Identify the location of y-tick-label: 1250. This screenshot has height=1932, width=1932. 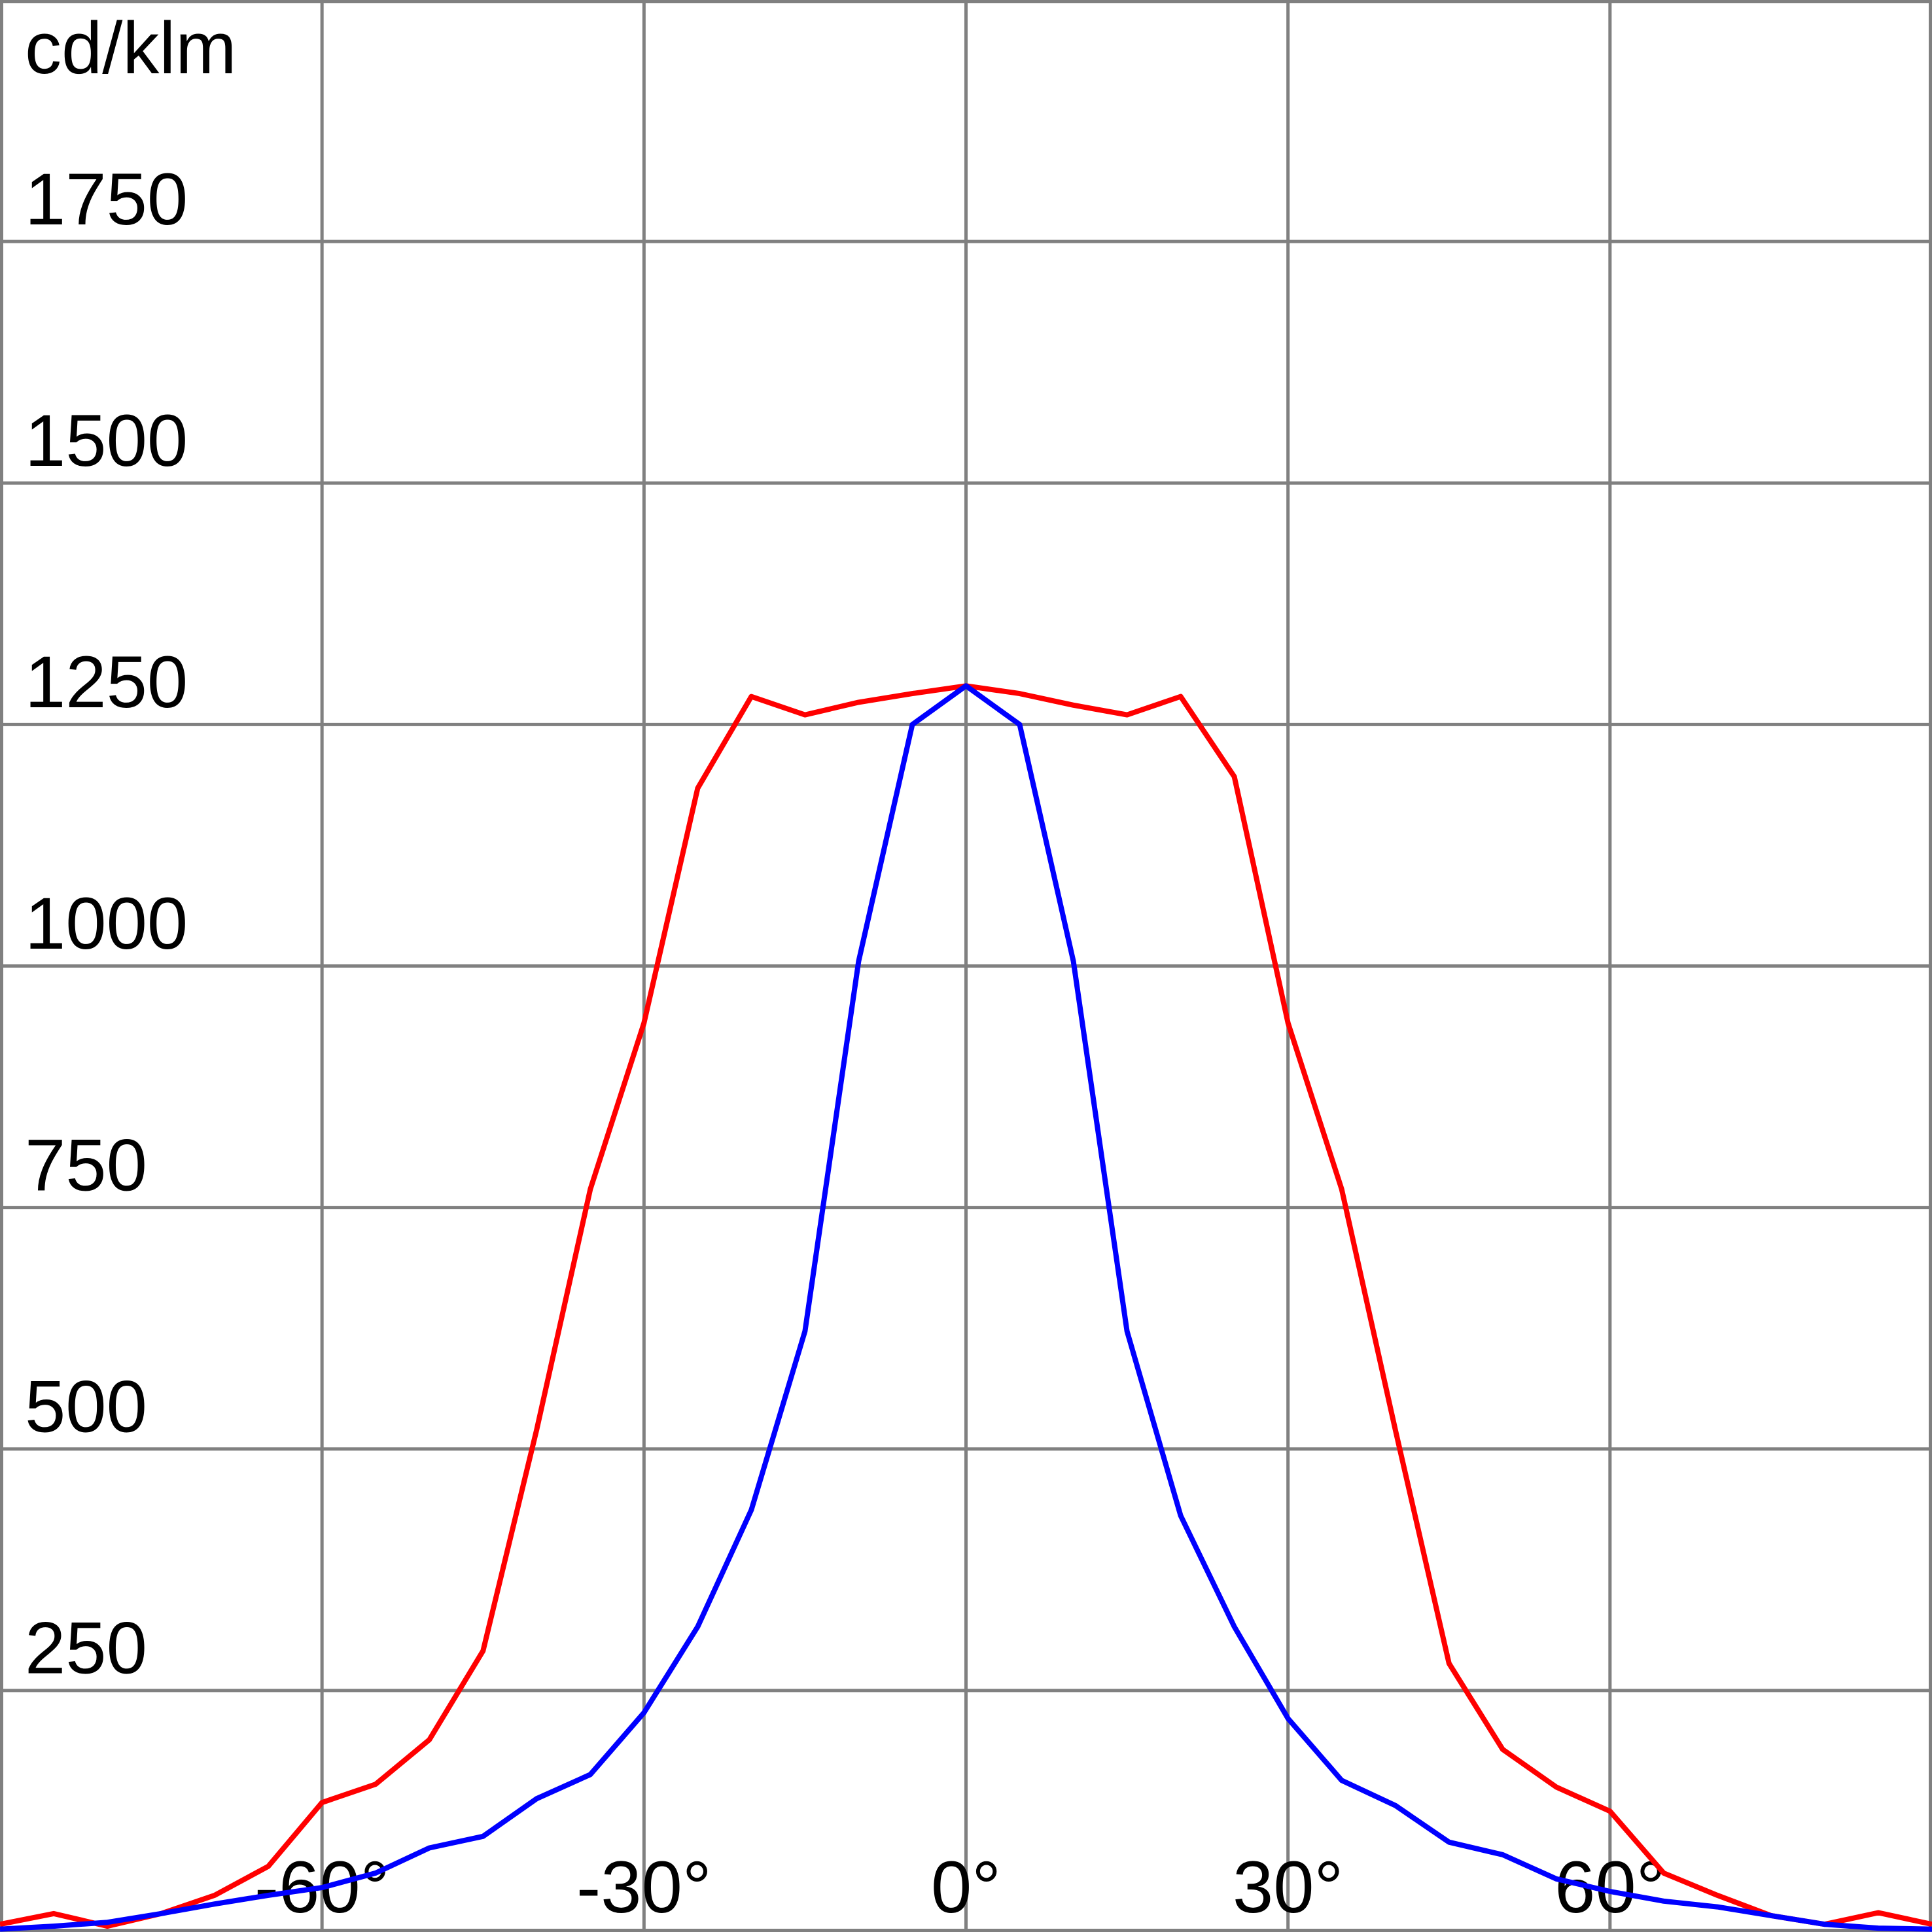
(106, 682).